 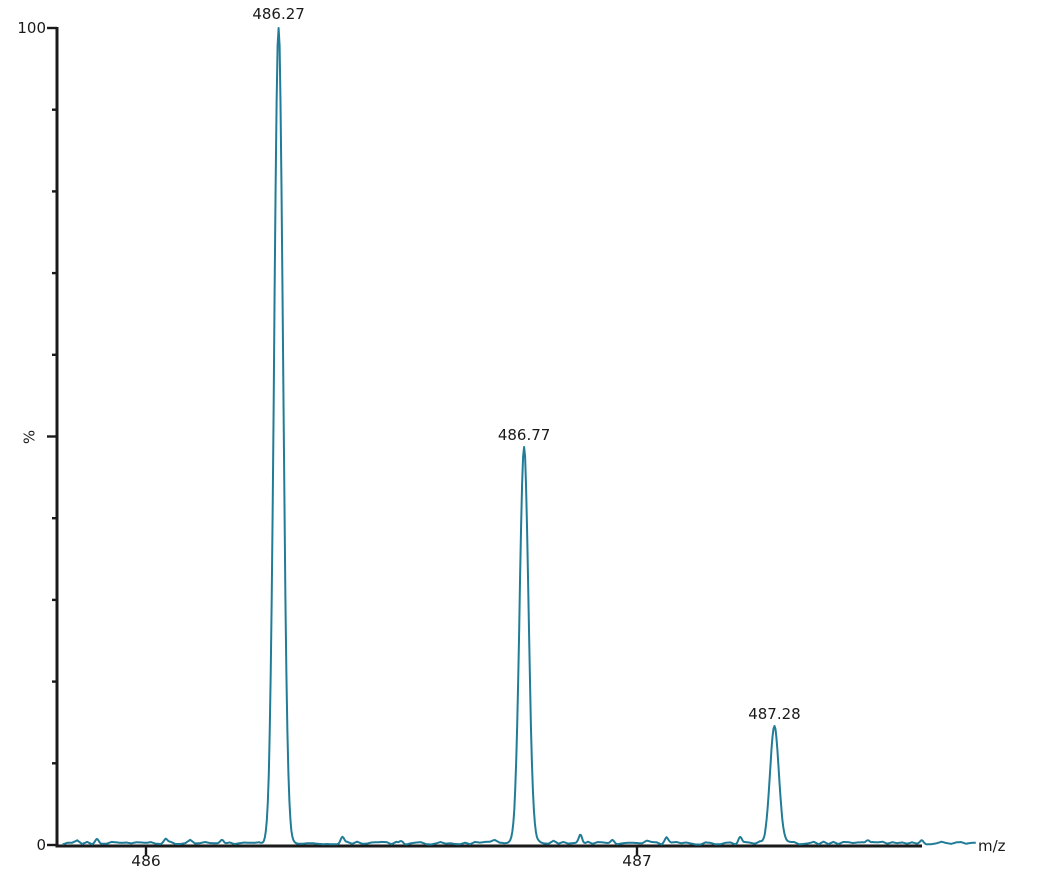 What do you see at coordinates (992, 846) in the screenshot?
I see `x-axis-title: m/z` at bounding box center [992, 846].